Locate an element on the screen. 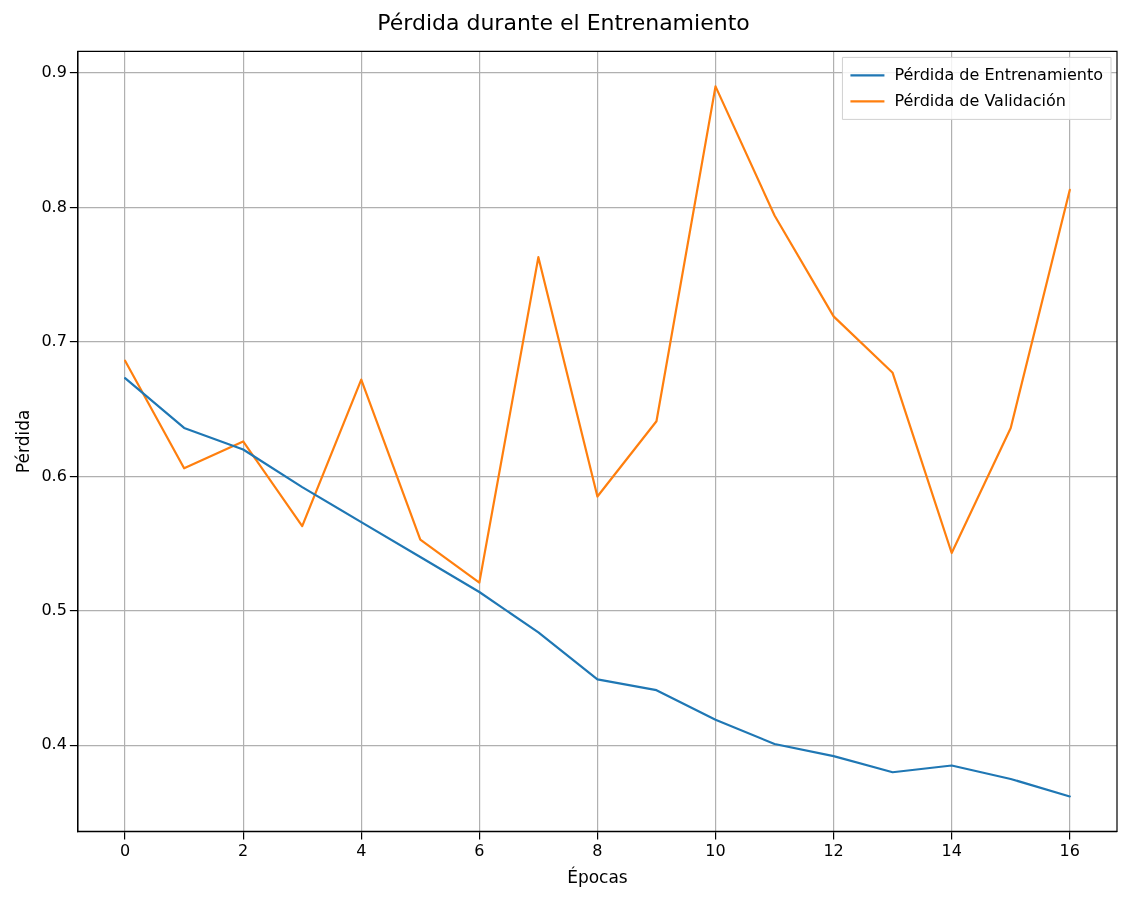  x-tick-label: 12 is located at coordinates (833, 851).